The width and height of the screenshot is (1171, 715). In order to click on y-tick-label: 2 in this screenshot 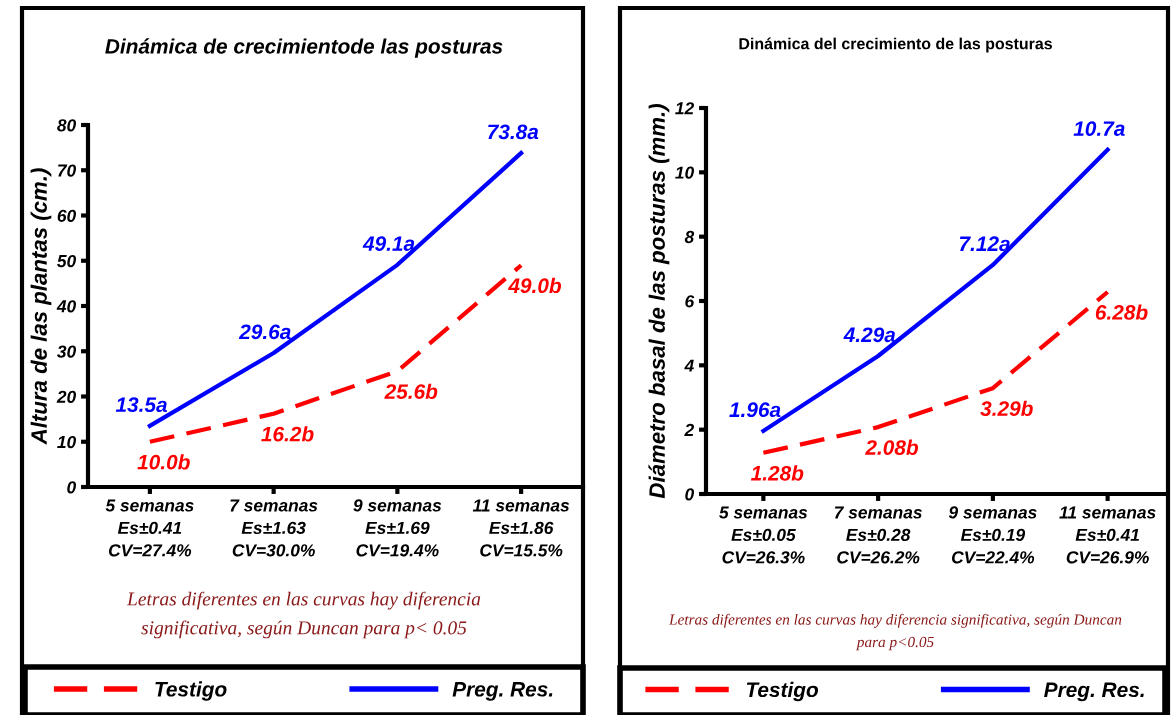, I will do `click(689, 429)`.